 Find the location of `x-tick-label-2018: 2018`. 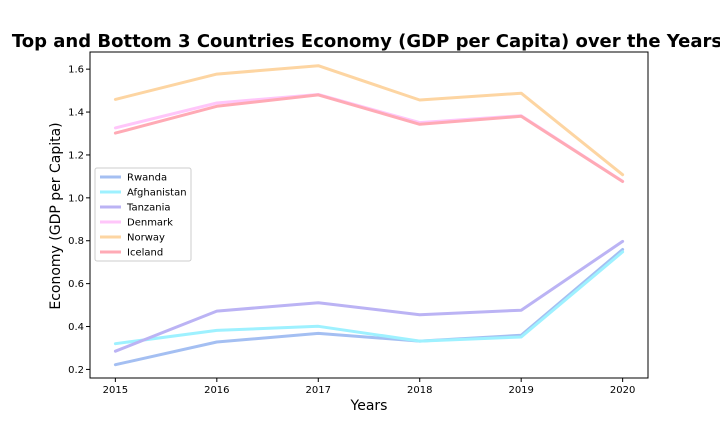

x-tick-label-2018: 2018 is located at coordinates (419, 390).